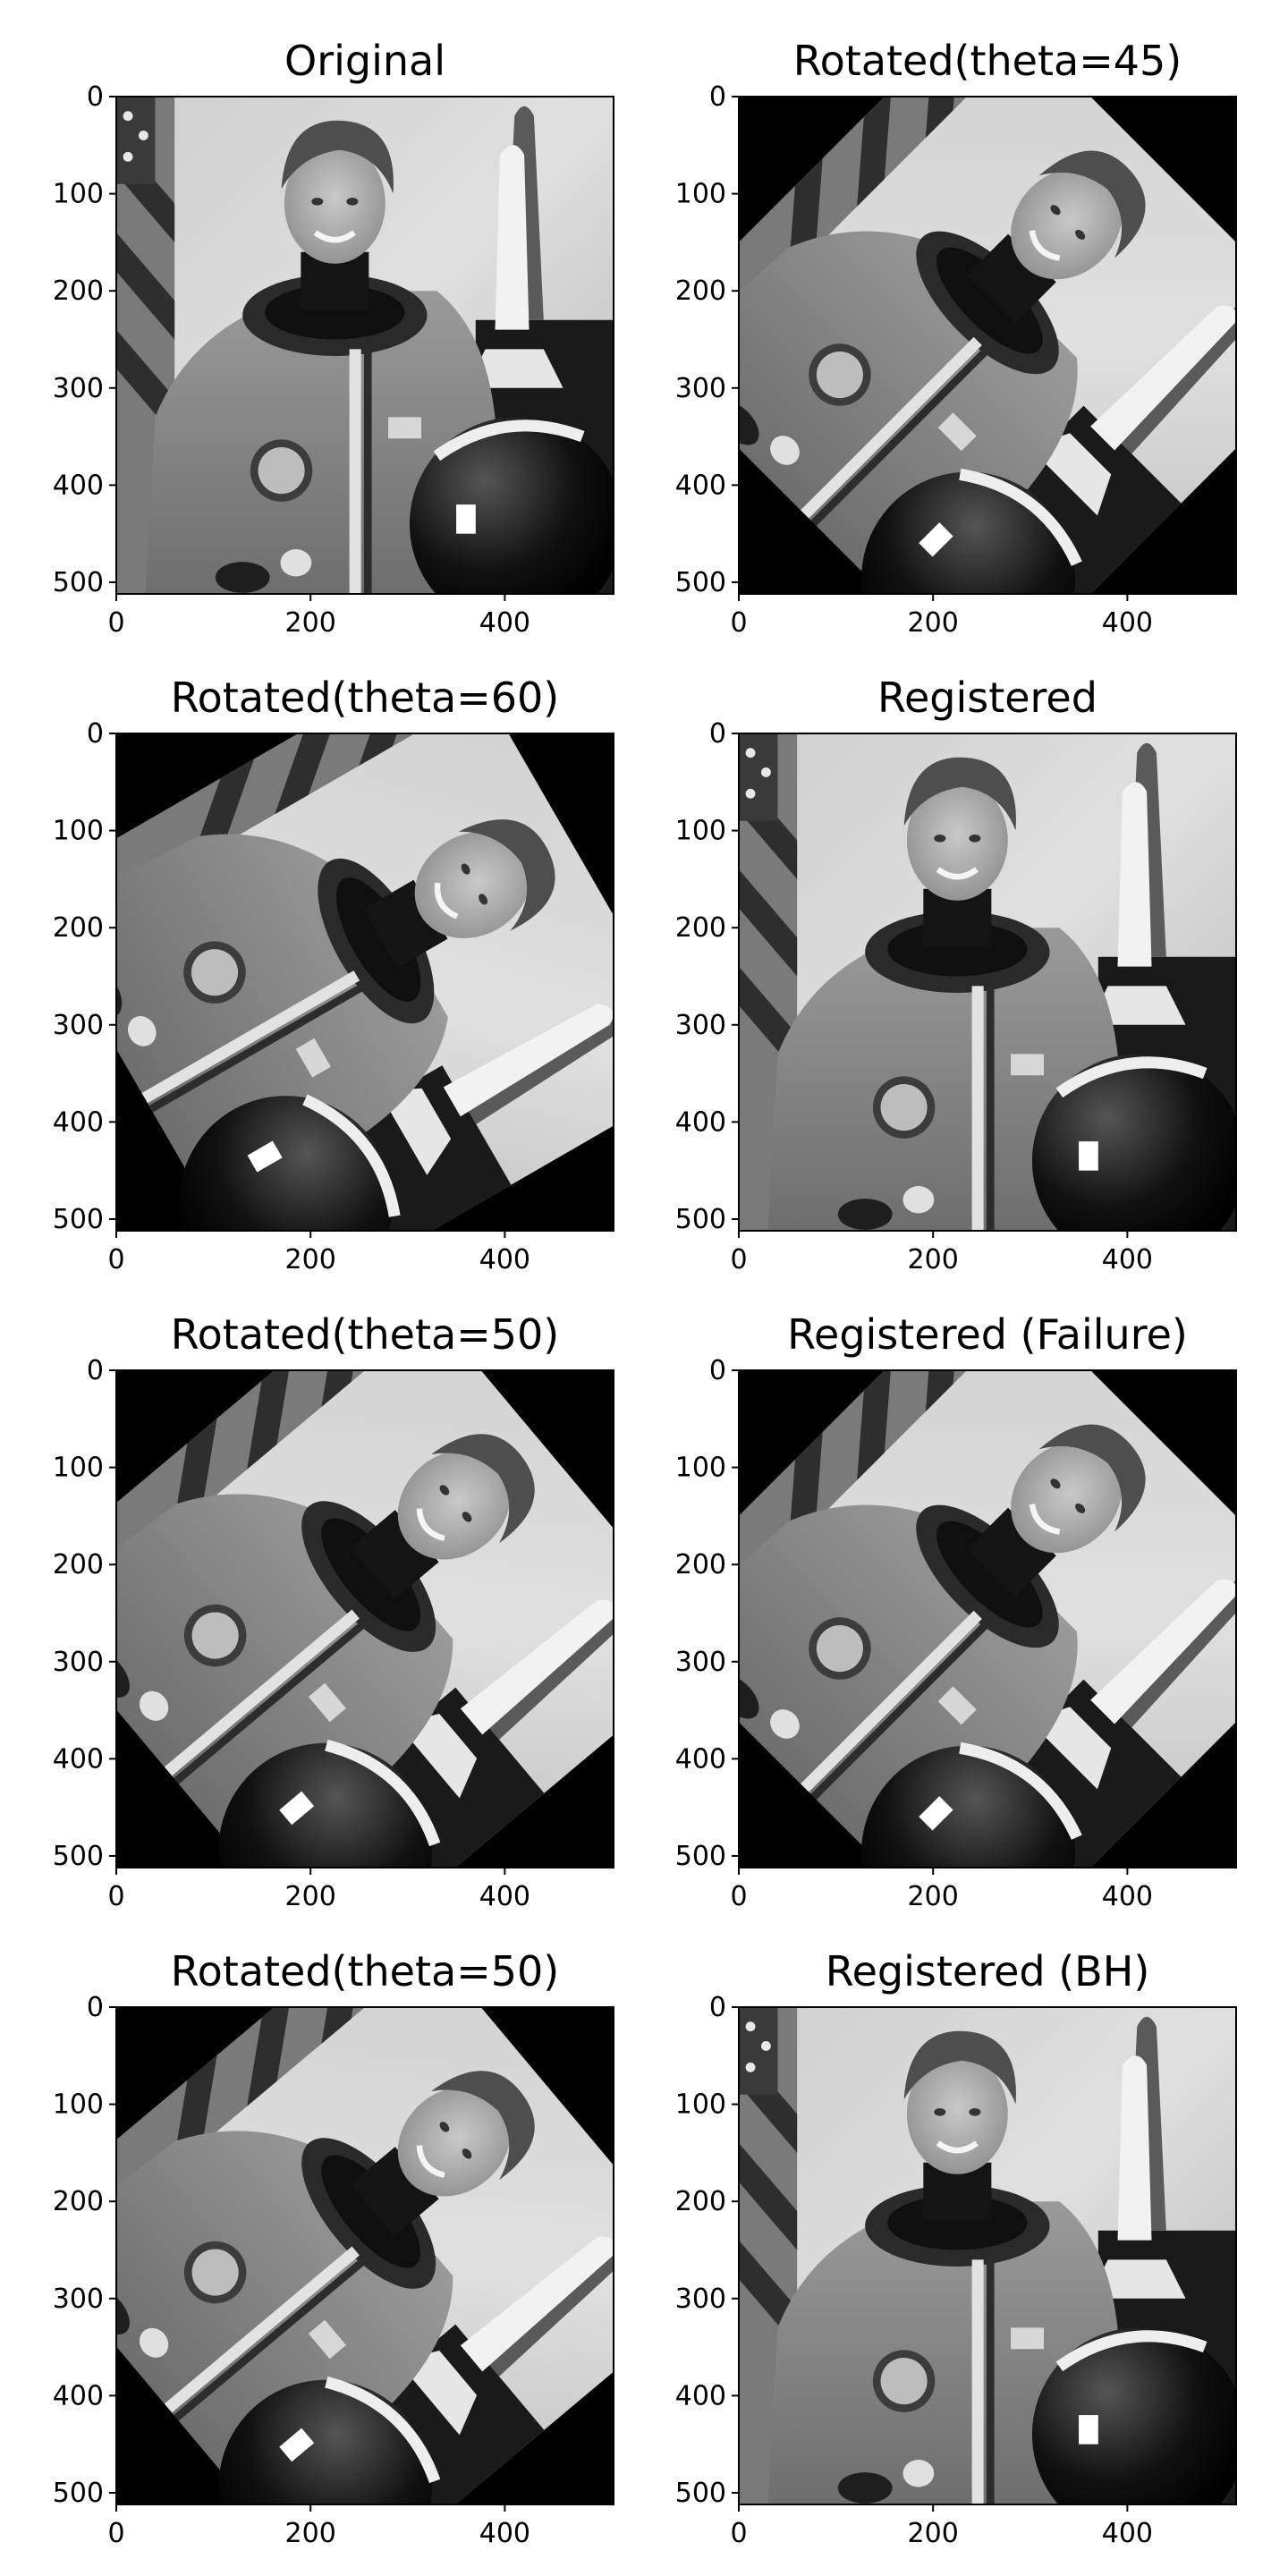 The height and width of the screenshot is (2576, 1288). What do you see at coordinates (78, 928) in the screenshot?
I see `panel-3-ytick-label-200: 200` at bounding box center [78, 928].